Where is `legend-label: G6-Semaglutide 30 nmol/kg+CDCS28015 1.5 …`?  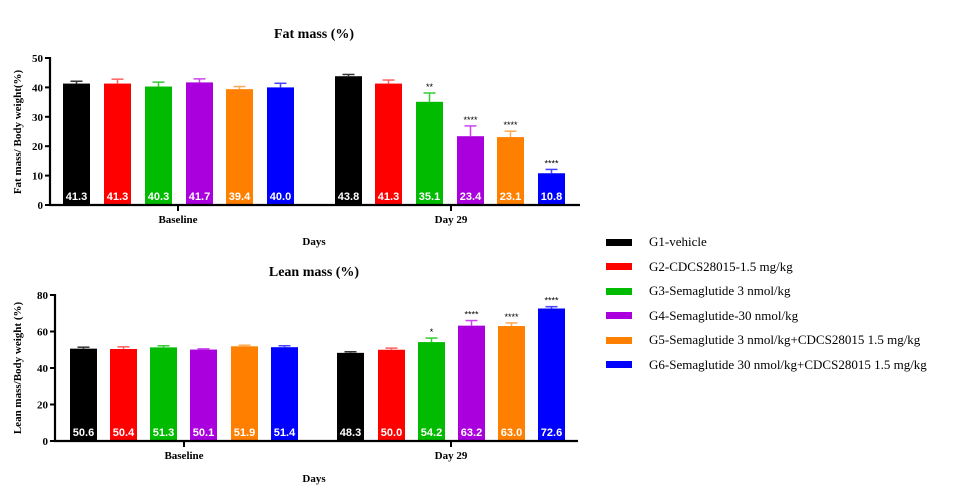 legend-label: G6-Semaglutide 30 nmol/kg+CDCS28015 1.5 … is located at coordinates (788, 364).